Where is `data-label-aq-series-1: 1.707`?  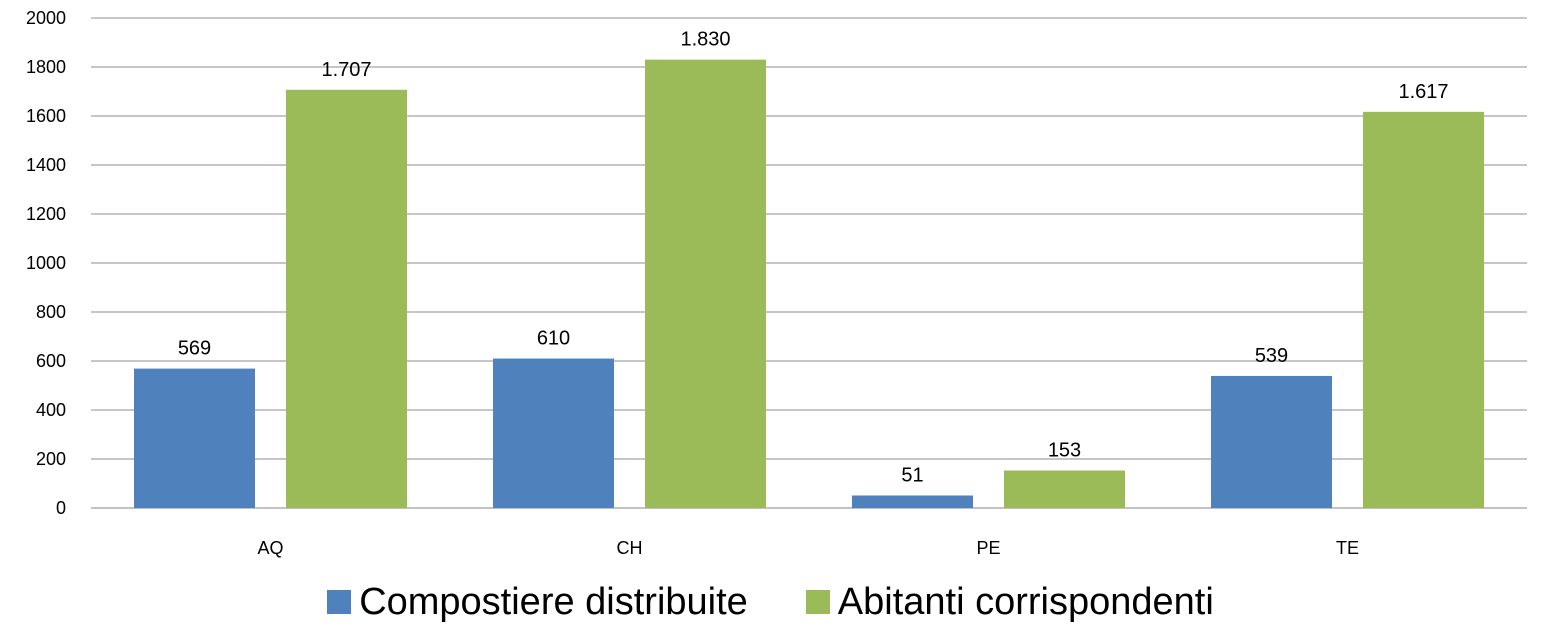
data-label-aq-series-1: 1.707 is located at coordinates (346, 70).